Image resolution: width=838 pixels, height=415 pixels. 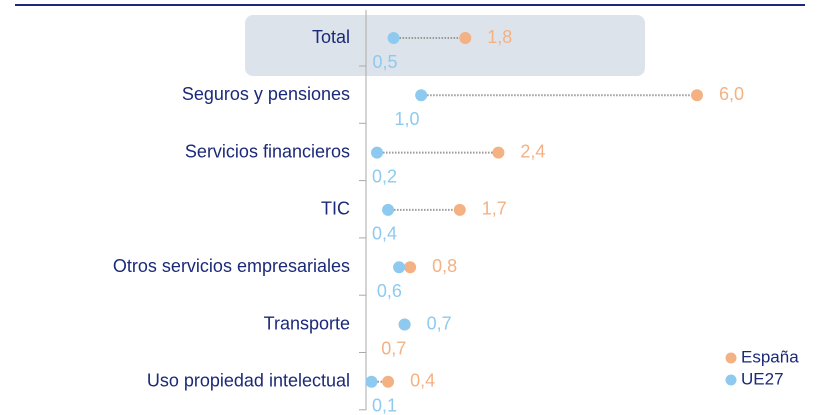 What do you see at coordinates (532, 151) in the screenshot?
I see `value-label: 2,4` at bounding box center [532, 151].